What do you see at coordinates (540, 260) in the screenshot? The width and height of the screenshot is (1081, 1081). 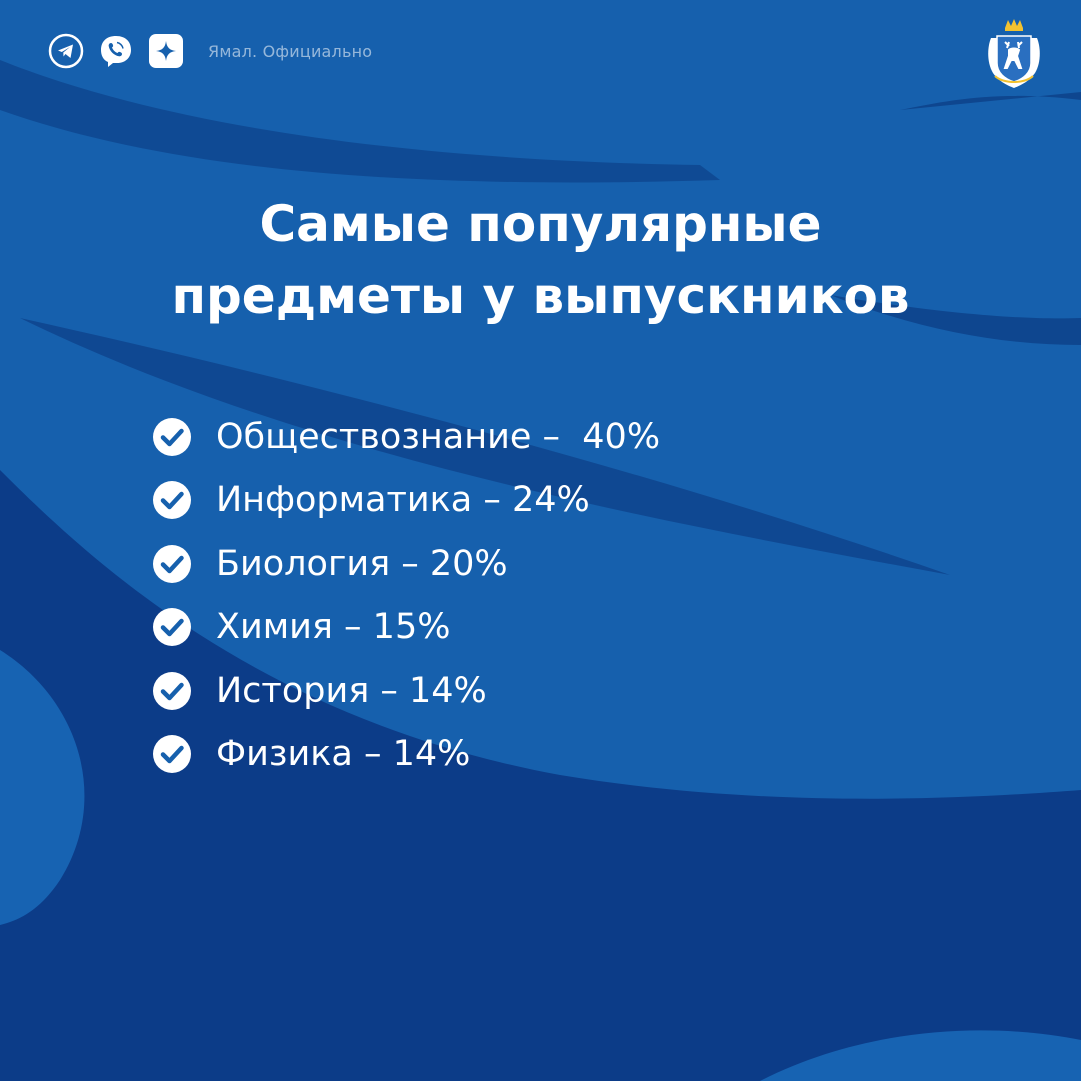 I see `page-title: Самые популярные предметы у выпускников` at bounding box center [540, 260].